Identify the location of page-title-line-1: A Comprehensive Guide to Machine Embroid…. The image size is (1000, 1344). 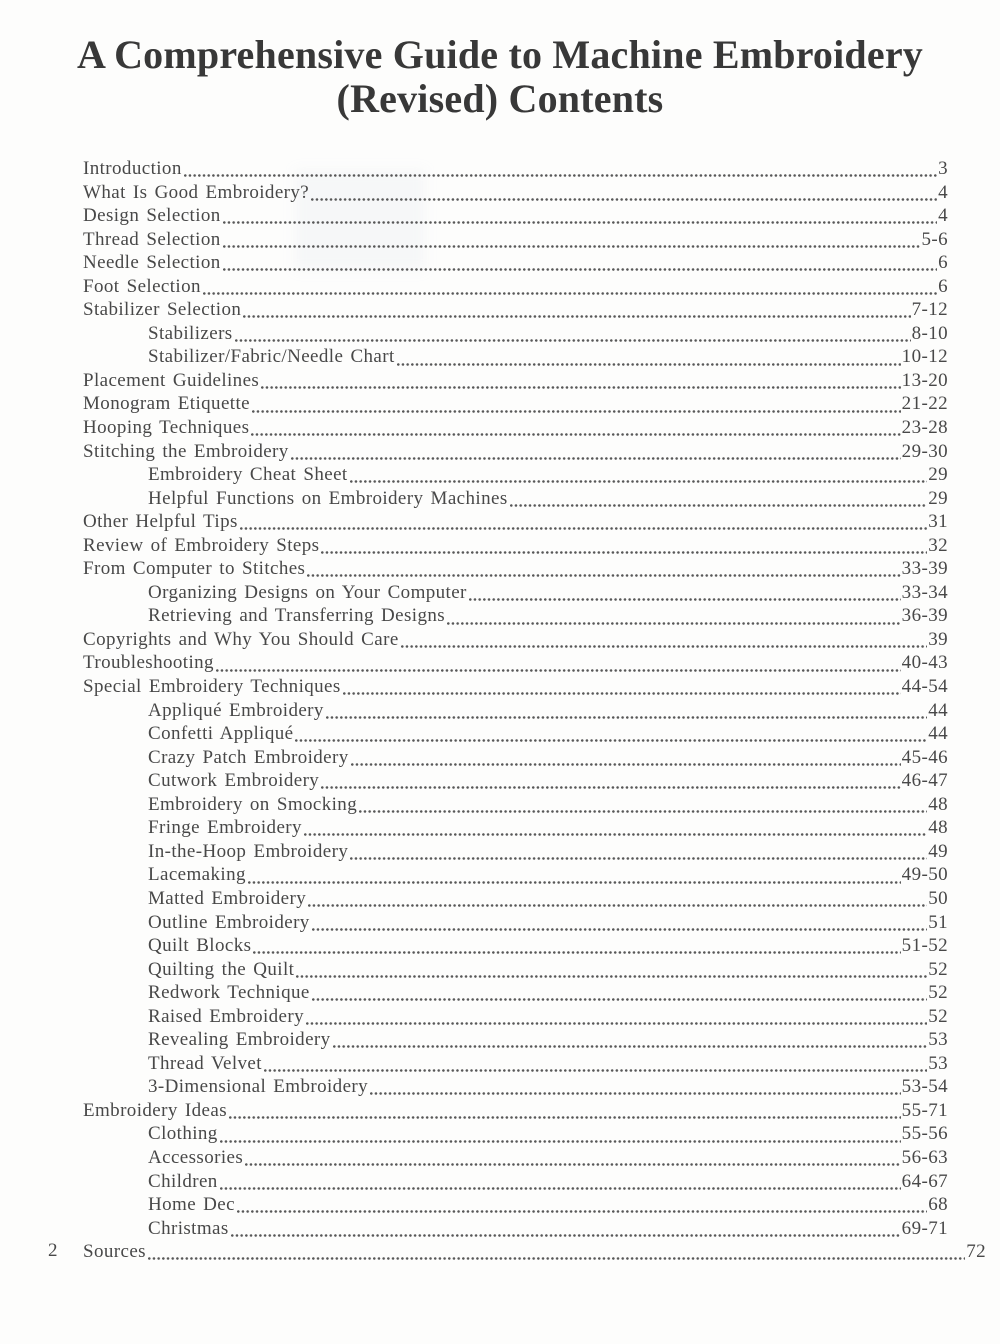
(499, 54).